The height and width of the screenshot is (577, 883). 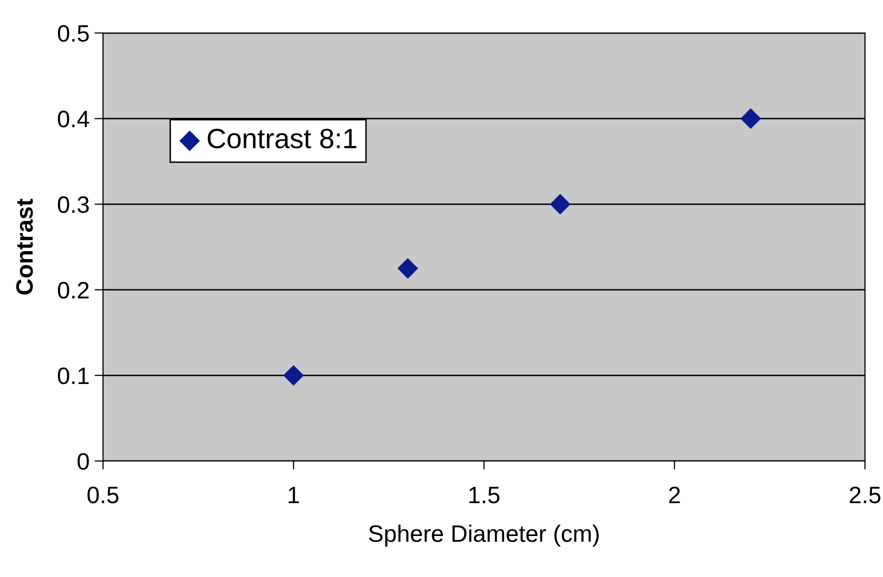 I want to click on x-tick-label: 1.5, so click(x=484, y=495).